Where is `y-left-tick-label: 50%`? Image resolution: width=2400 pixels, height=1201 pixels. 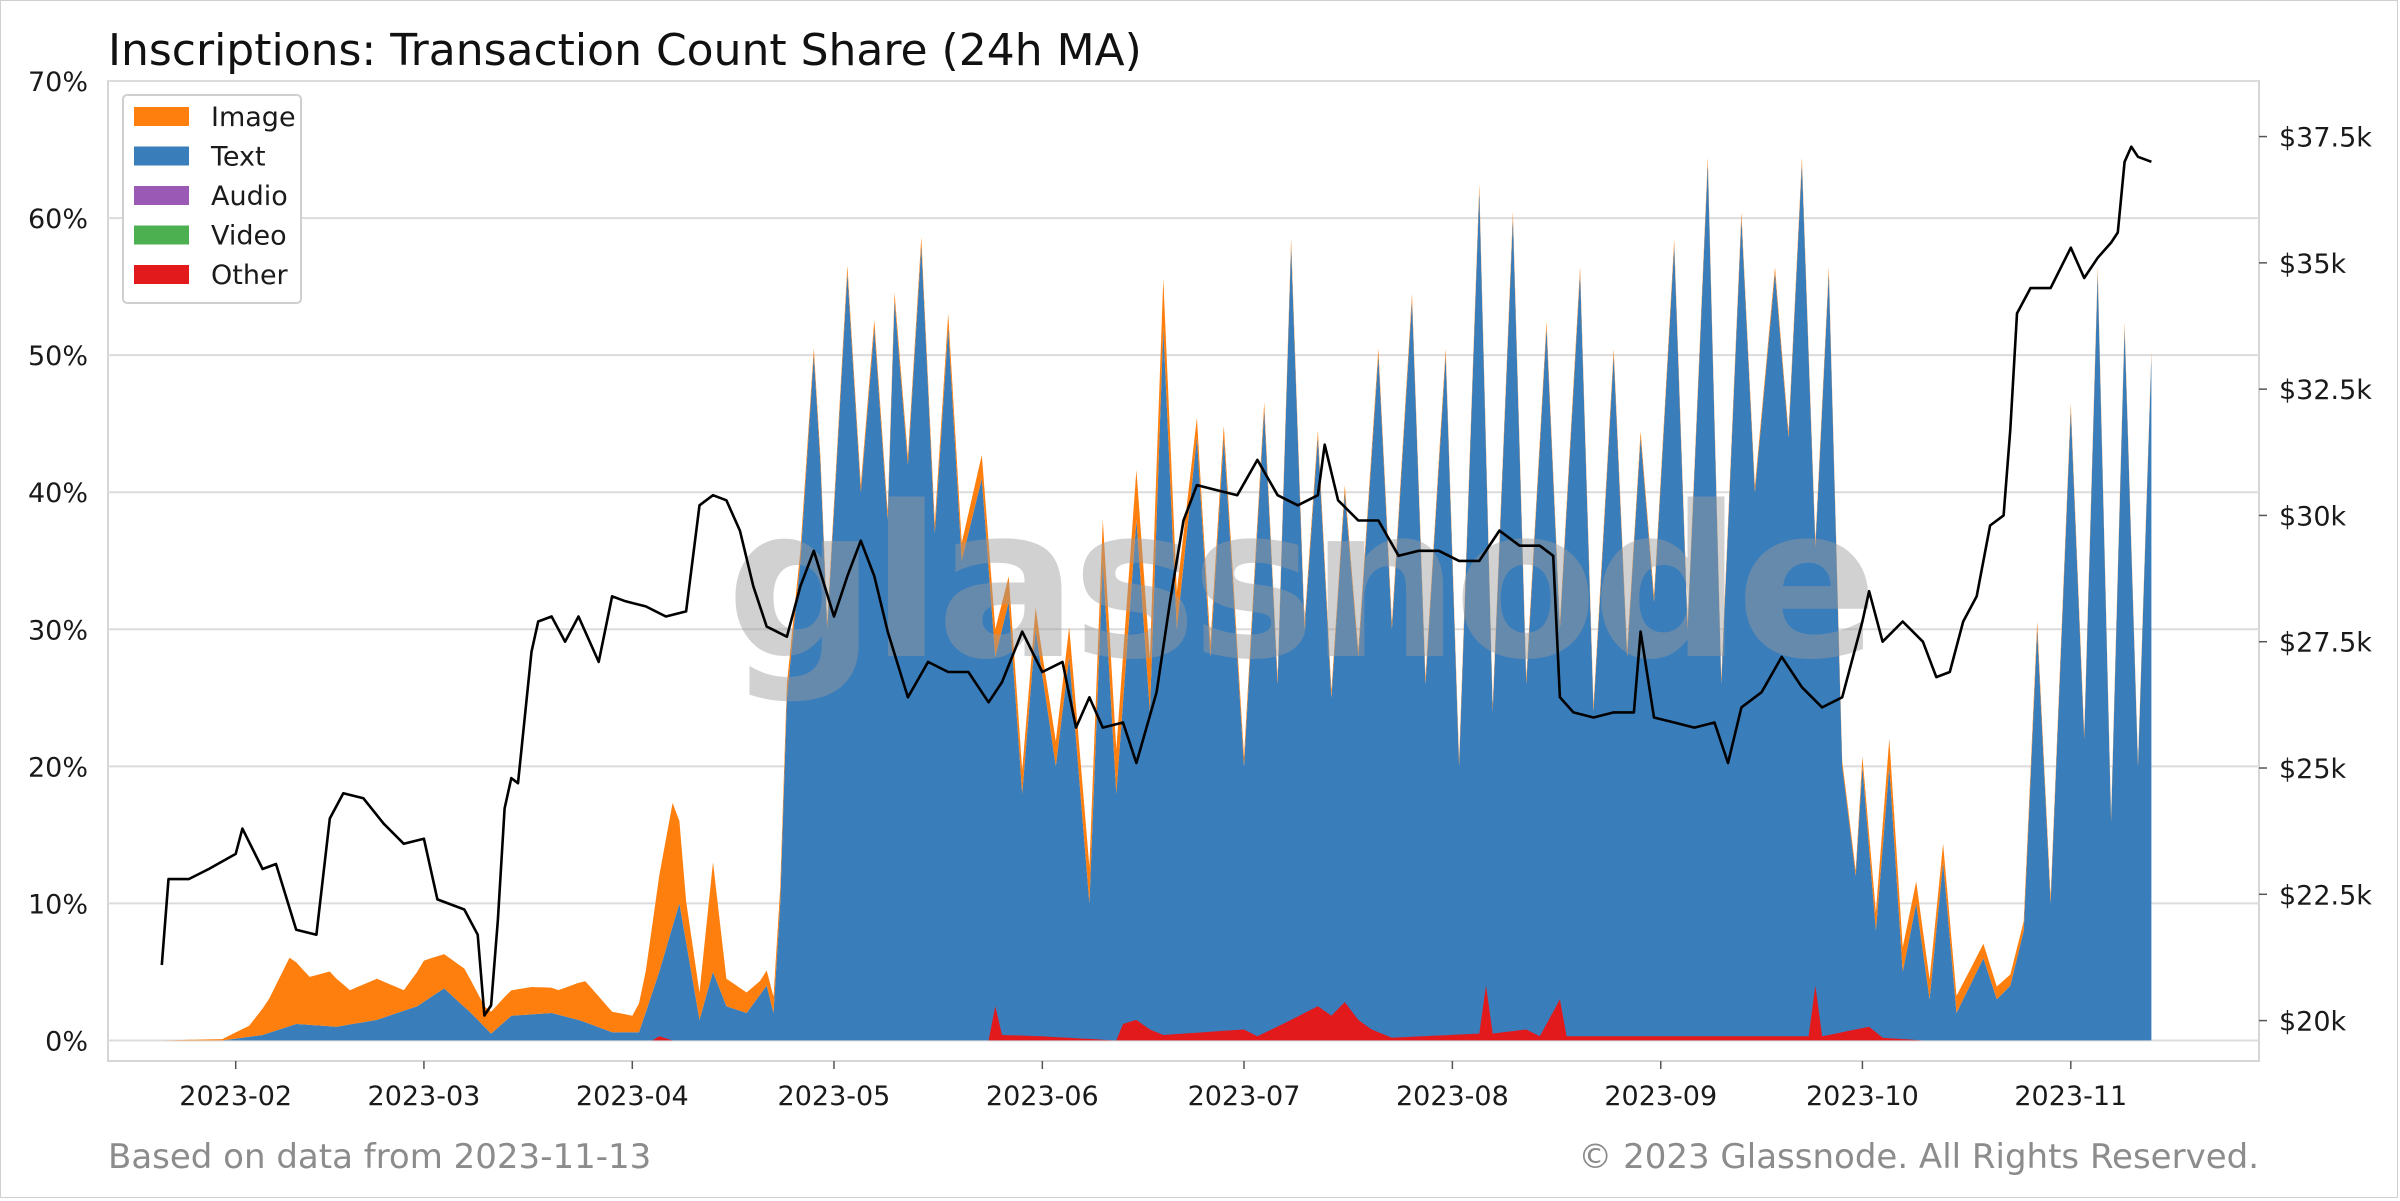
y-left-tick-label: 50% is located at coordinates (58, 356).